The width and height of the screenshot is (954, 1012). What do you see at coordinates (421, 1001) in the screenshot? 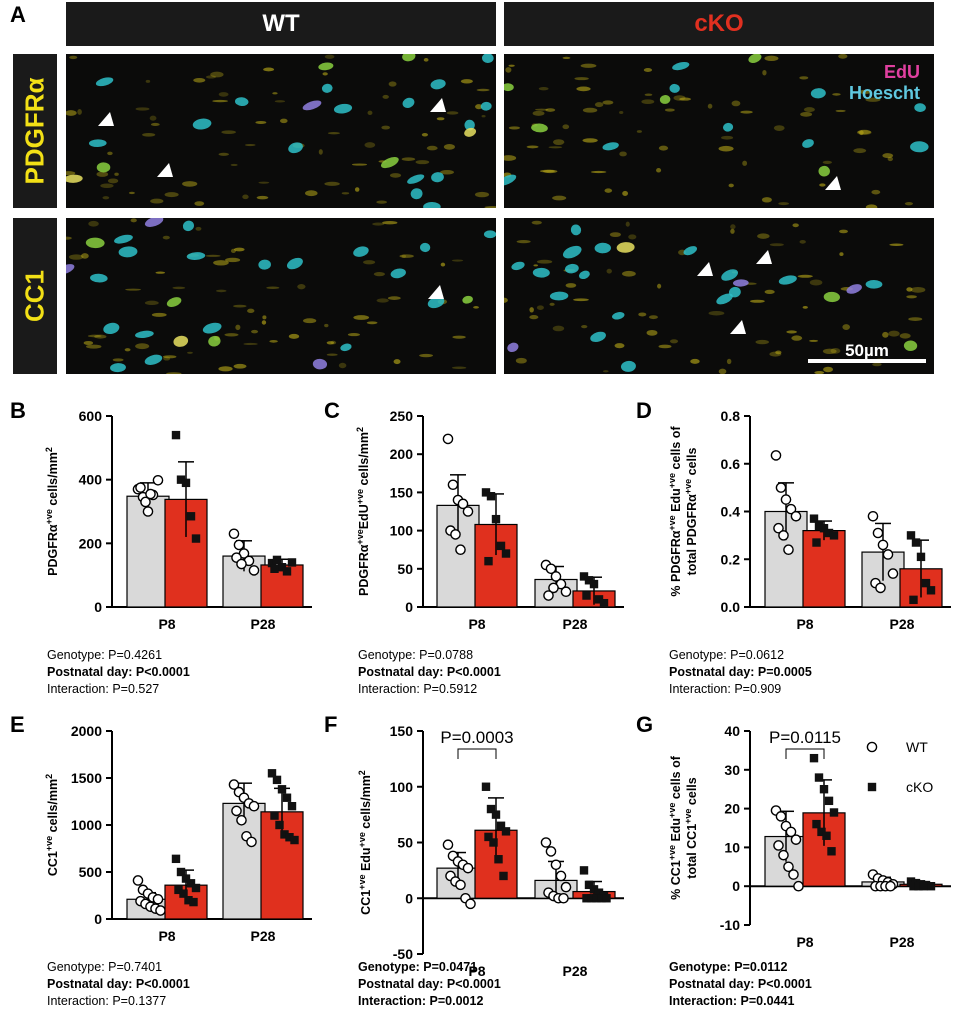
I see `stats-line: Interaction: P=0.0012` at bounding box center [421, 1001].